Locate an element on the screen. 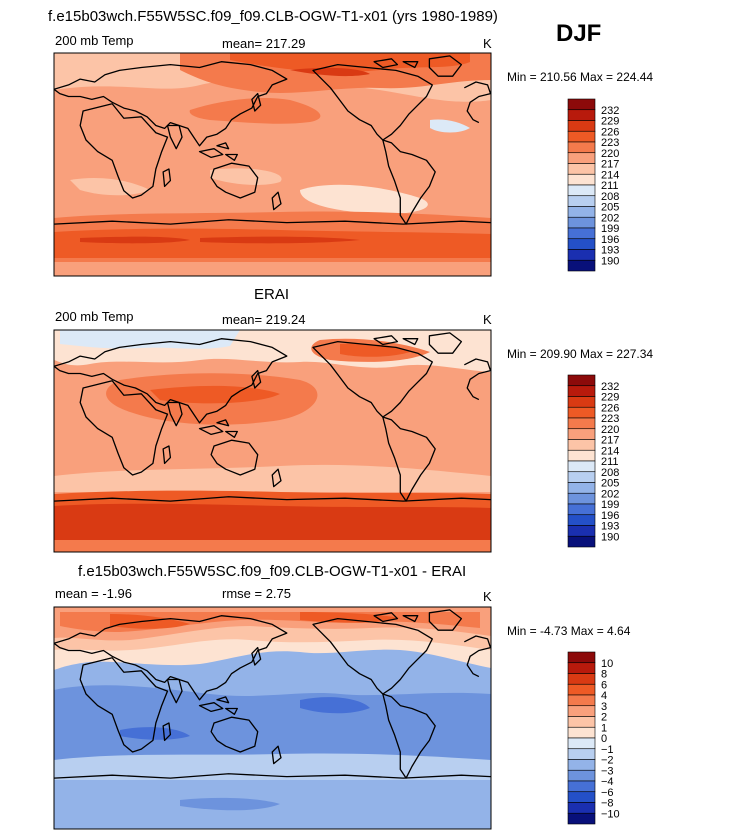  colorbar-tick-label: −6 is located at coordinates (607, 793).